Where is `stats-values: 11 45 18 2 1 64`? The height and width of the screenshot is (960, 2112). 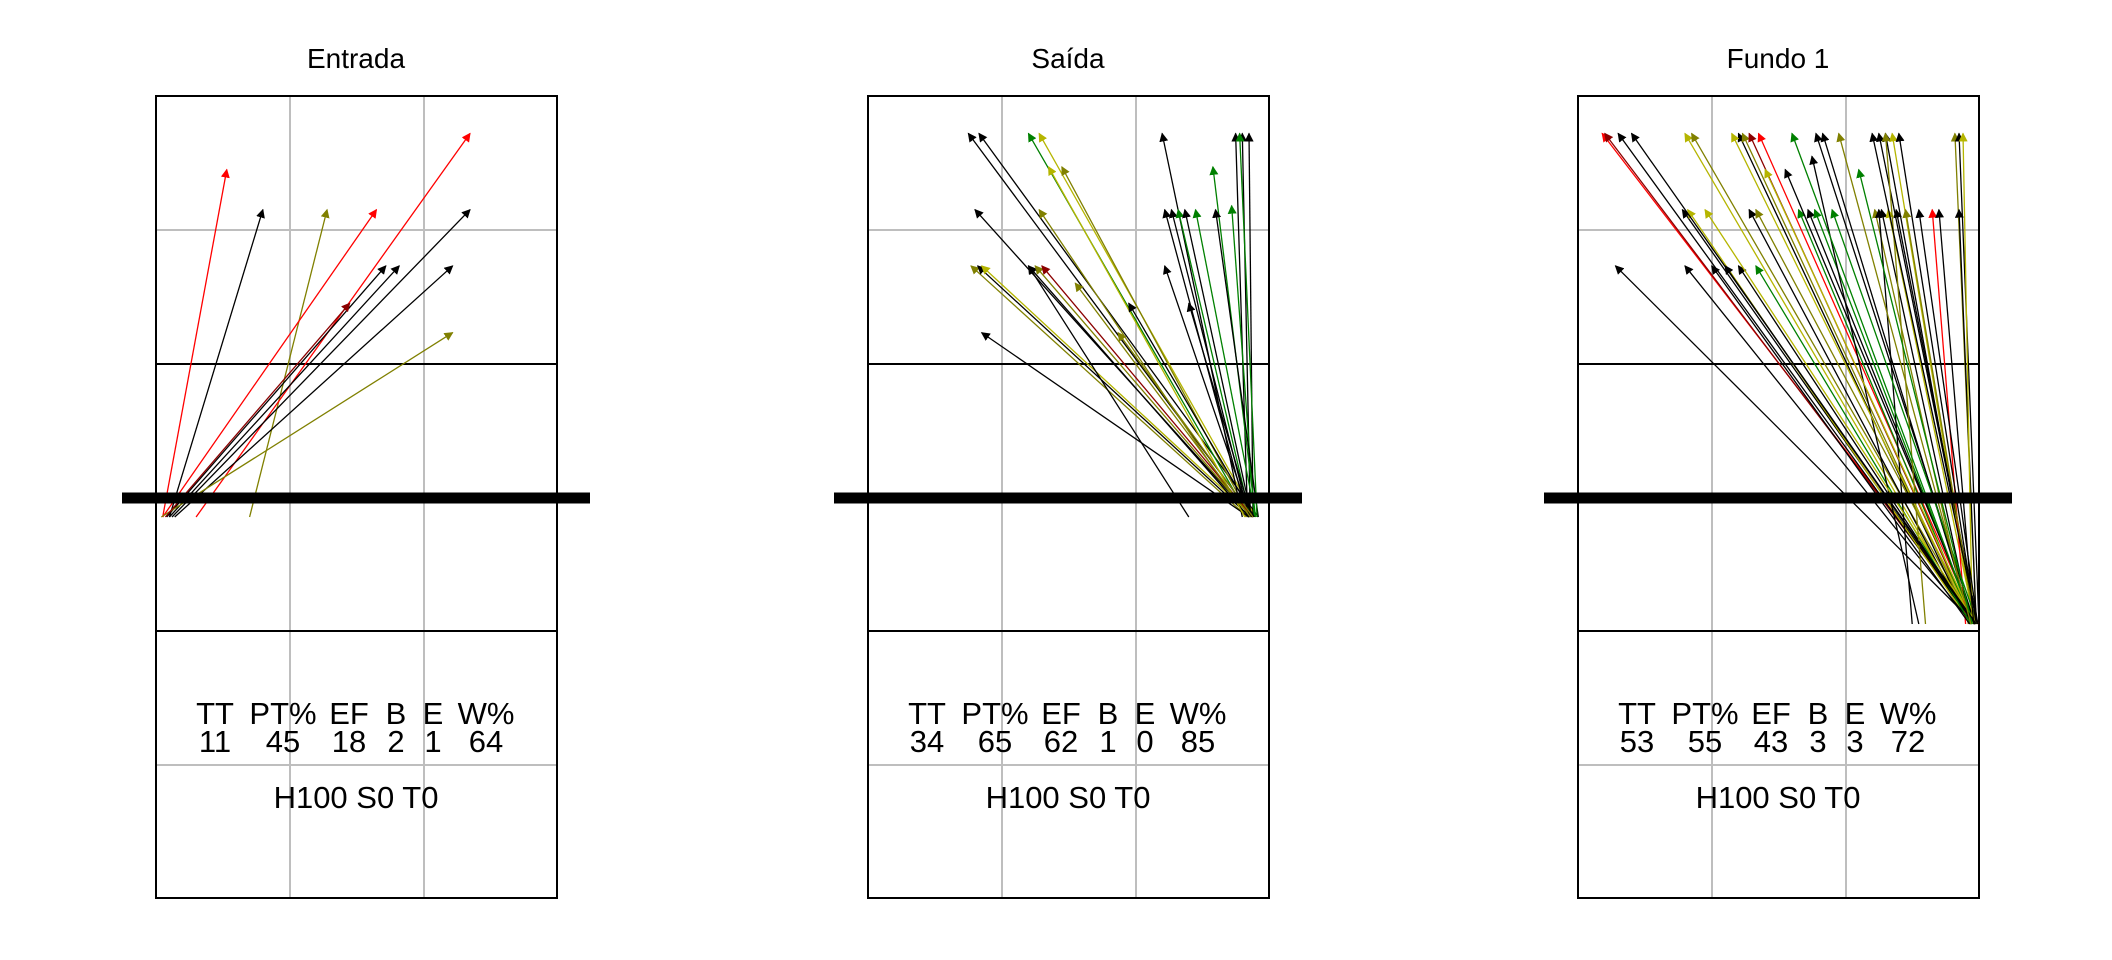
stats-values: 11 45 18 2 1 64 is located at coordinates (351, 741).